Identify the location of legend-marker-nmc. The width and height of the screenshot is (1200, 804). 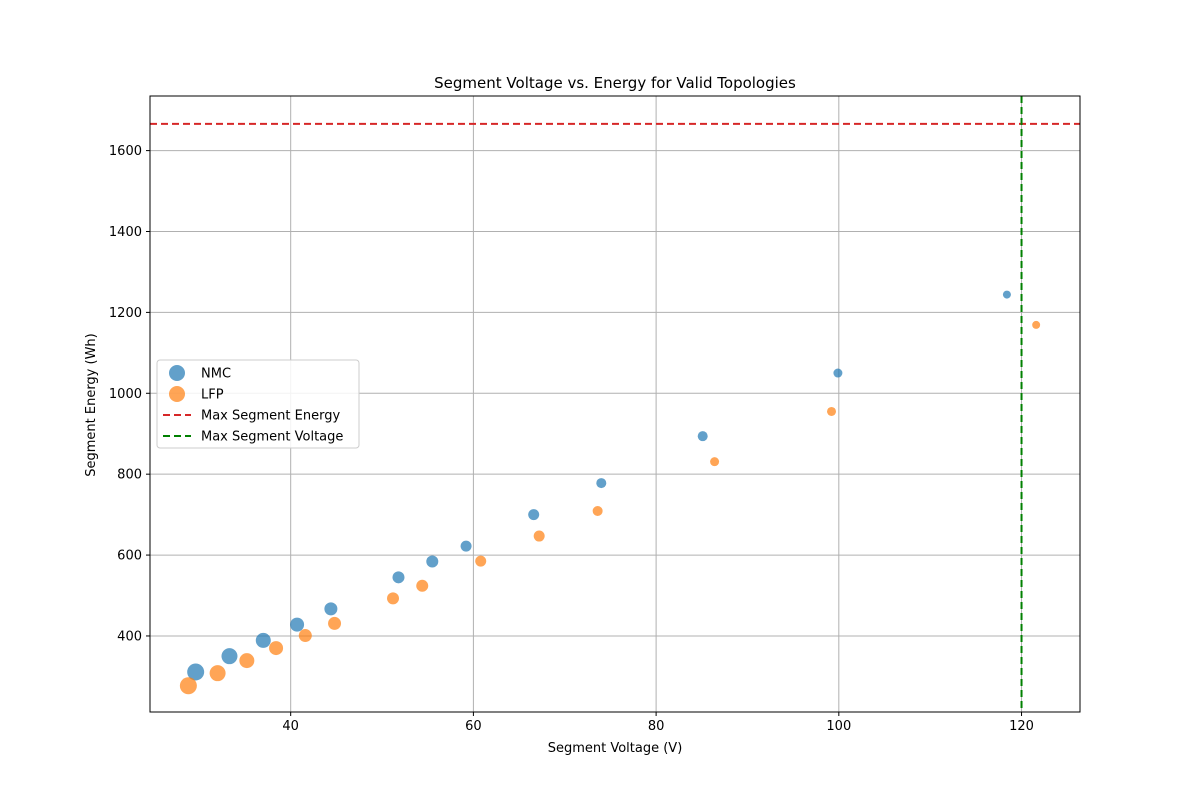
(177, 373).